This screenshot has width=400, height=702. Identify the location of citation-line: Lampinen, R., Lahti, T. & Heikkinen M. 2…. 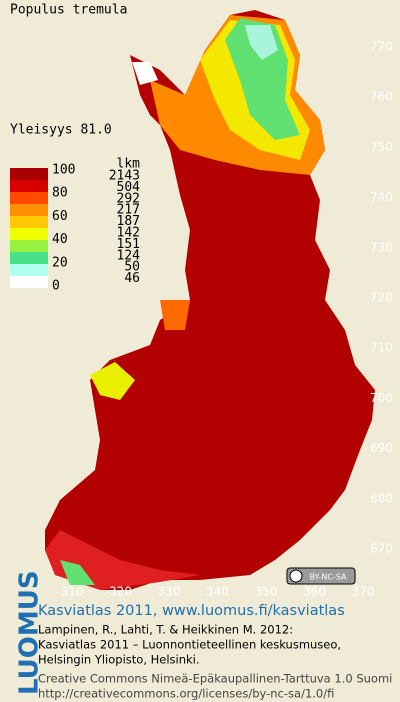
(165, 630).